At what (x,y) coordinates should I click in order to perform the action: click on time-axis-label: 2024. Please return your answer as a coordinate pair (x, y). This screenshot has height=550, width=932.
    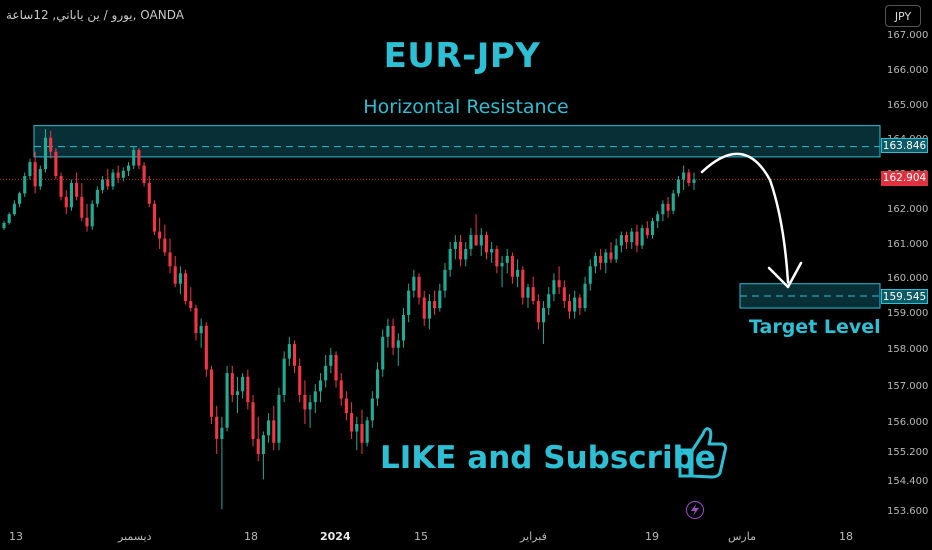
    Looking at the image, I should click on (335, 536).